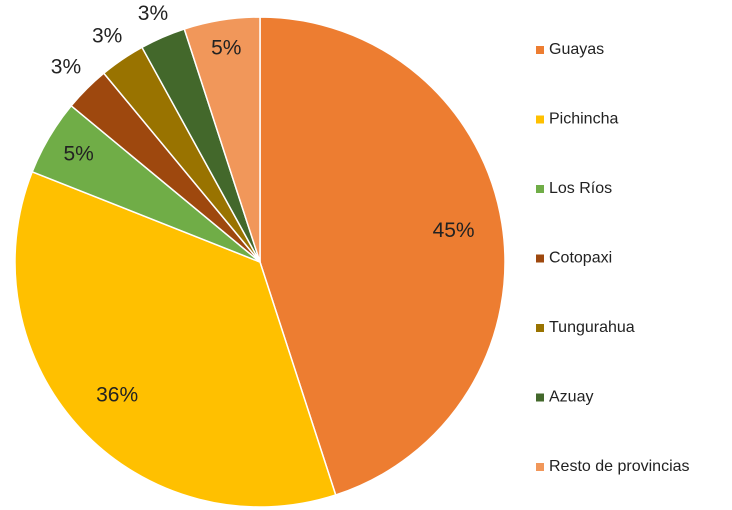 This screenshot has width=732, height=510. Describe the element at coordinates (454, 230) in the screenshot. I see `data-label: 45%` at that location.